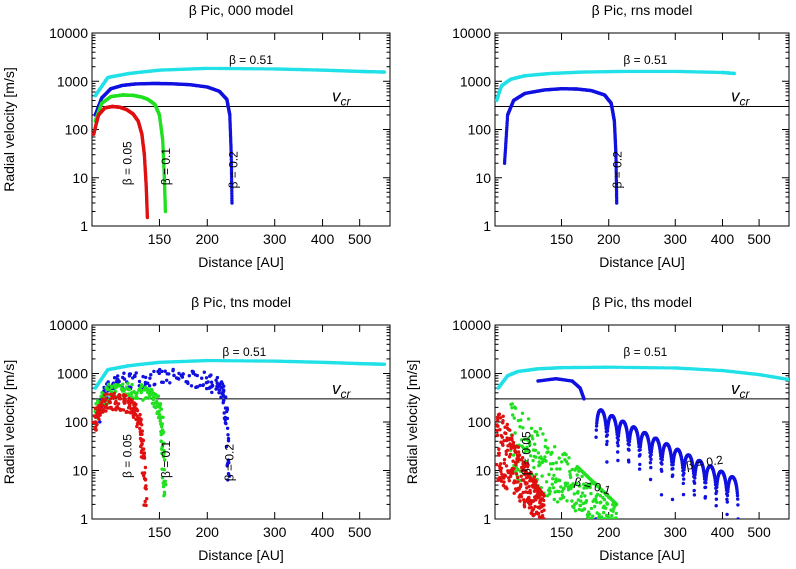  I want to click on x-tick-label: 500, so click(759, 532).